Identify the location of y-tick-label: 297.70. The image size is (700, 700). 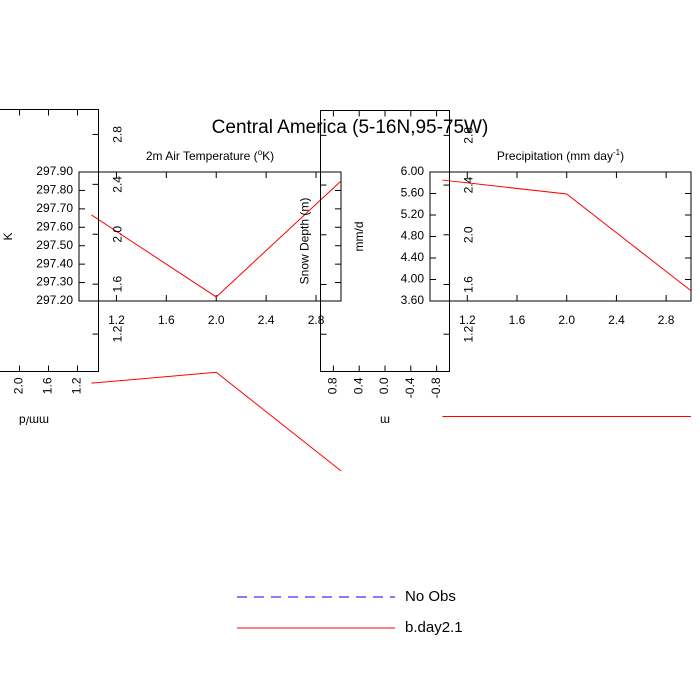
(54, 208).